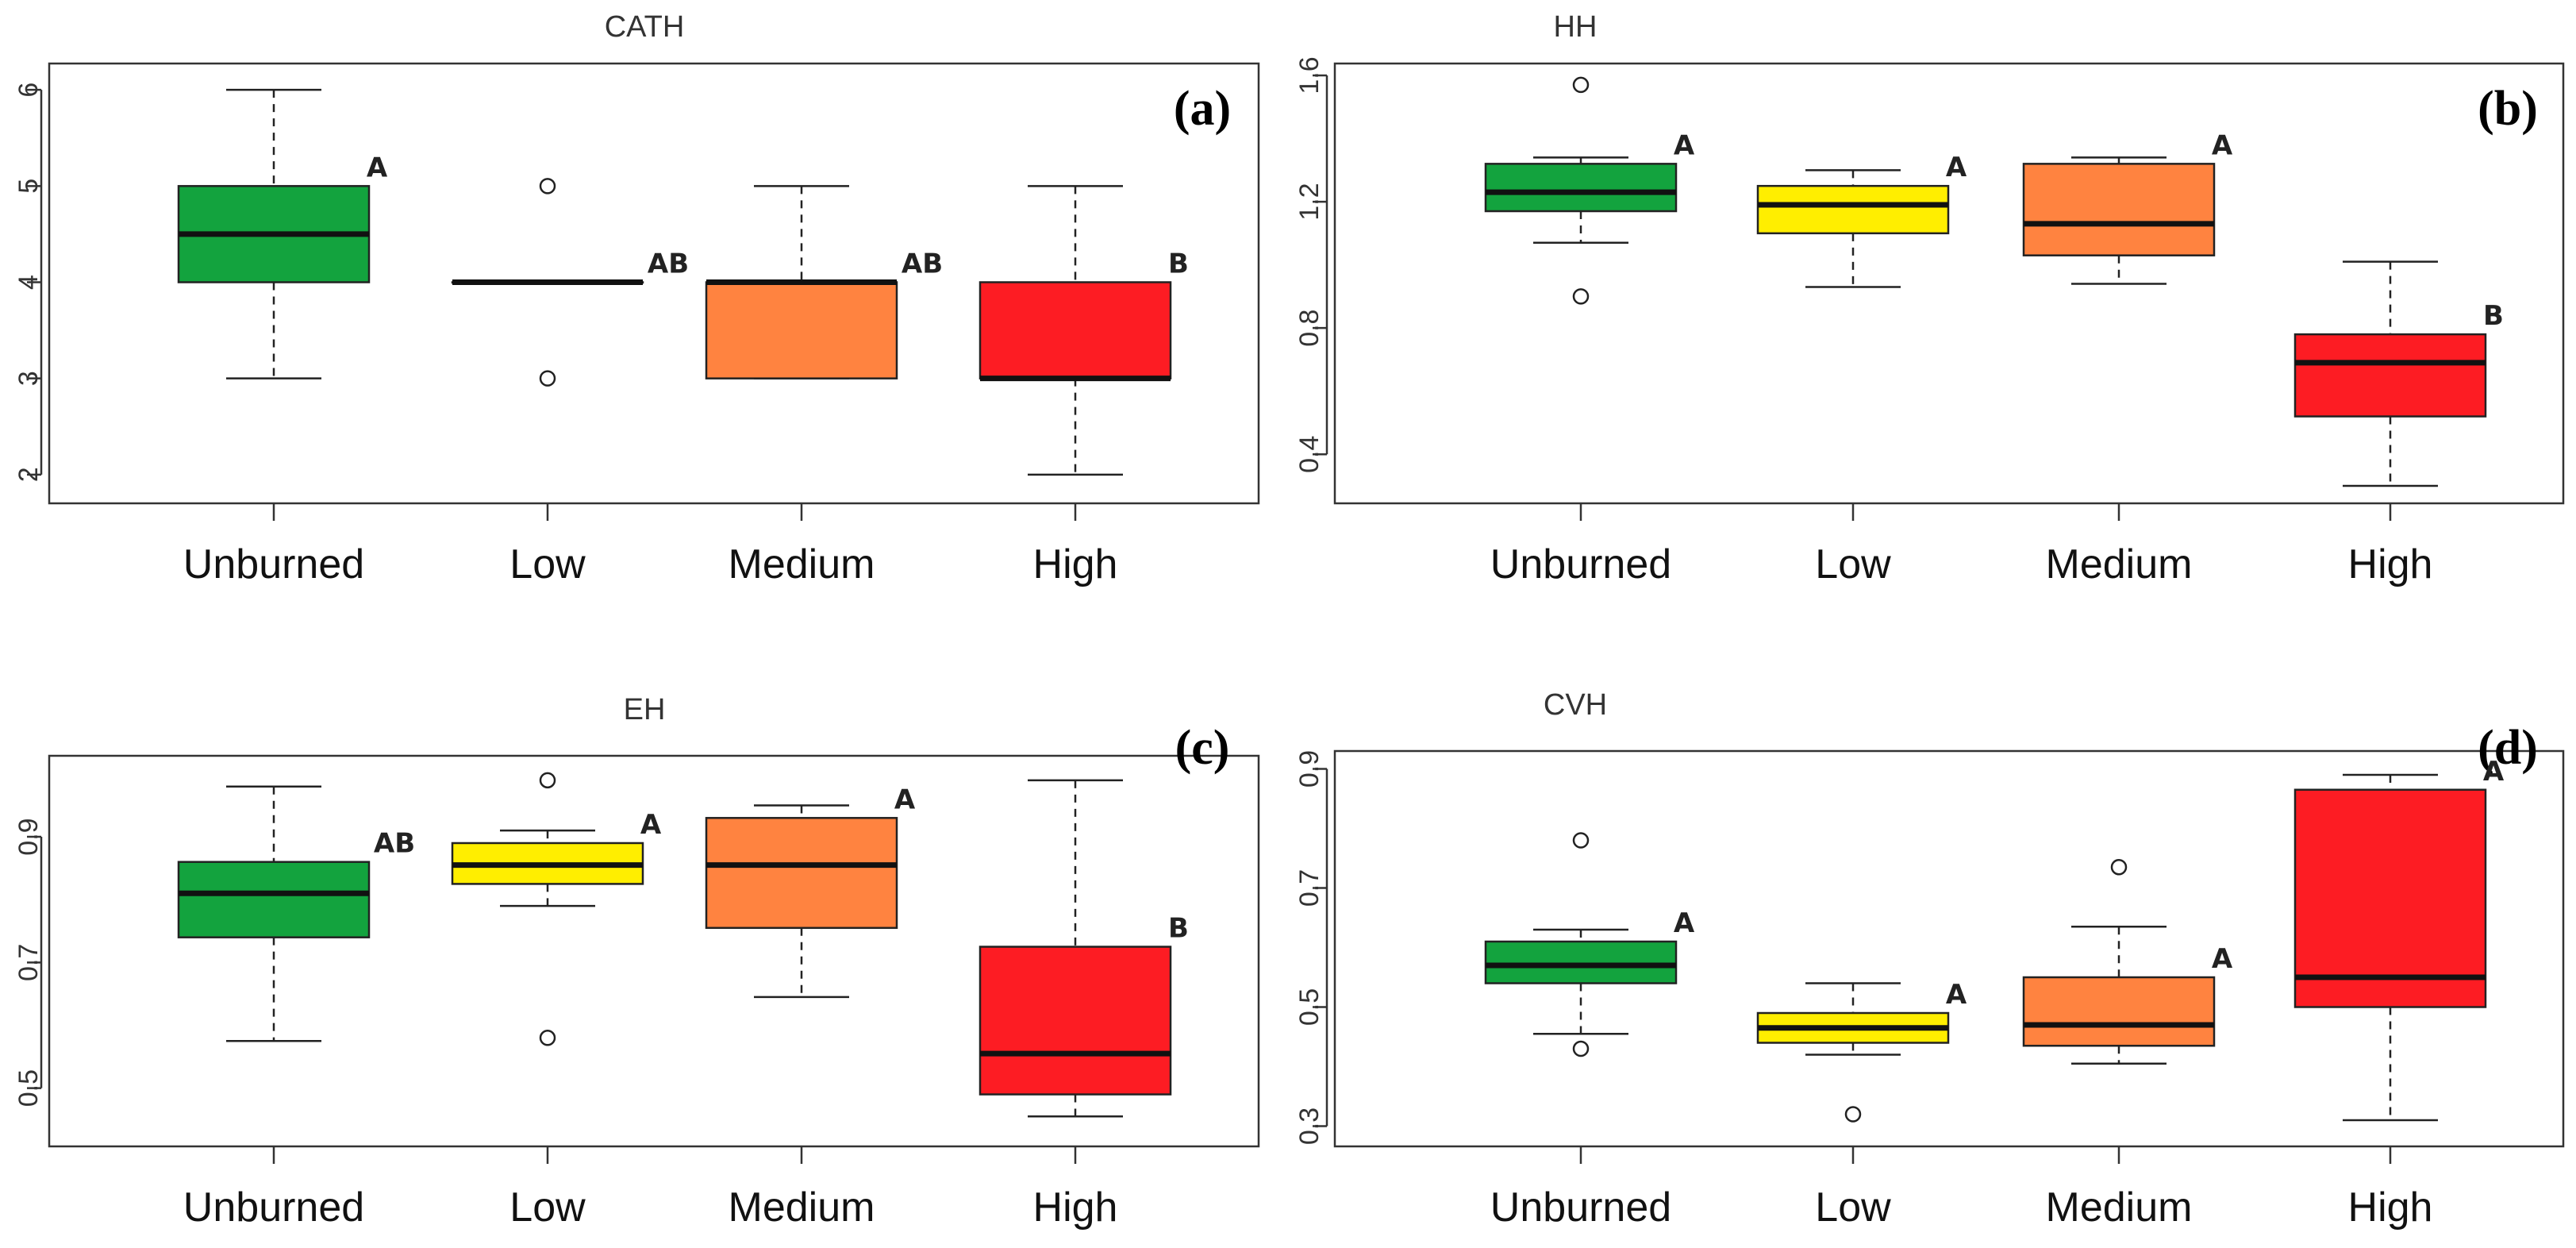 The height and width of the screenshot is (1248, 2576). I want to click on panel-4-box-unburned-iqr, so click(1581, 962).